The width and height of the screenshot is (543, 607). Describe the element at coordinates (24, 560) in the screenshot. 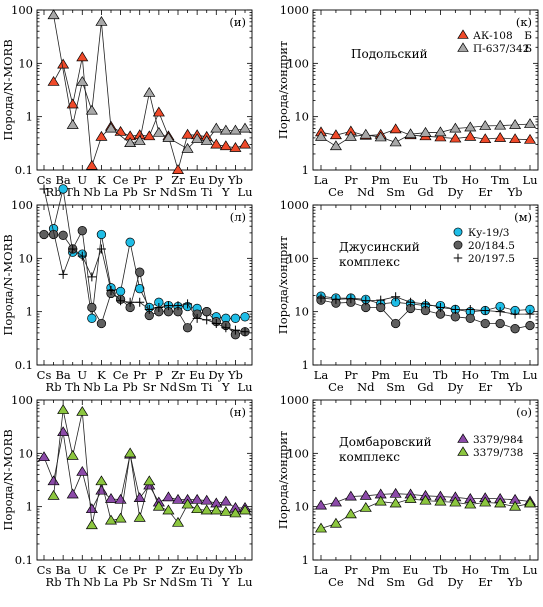

I see `y-tick-label: 0.1` at that location.